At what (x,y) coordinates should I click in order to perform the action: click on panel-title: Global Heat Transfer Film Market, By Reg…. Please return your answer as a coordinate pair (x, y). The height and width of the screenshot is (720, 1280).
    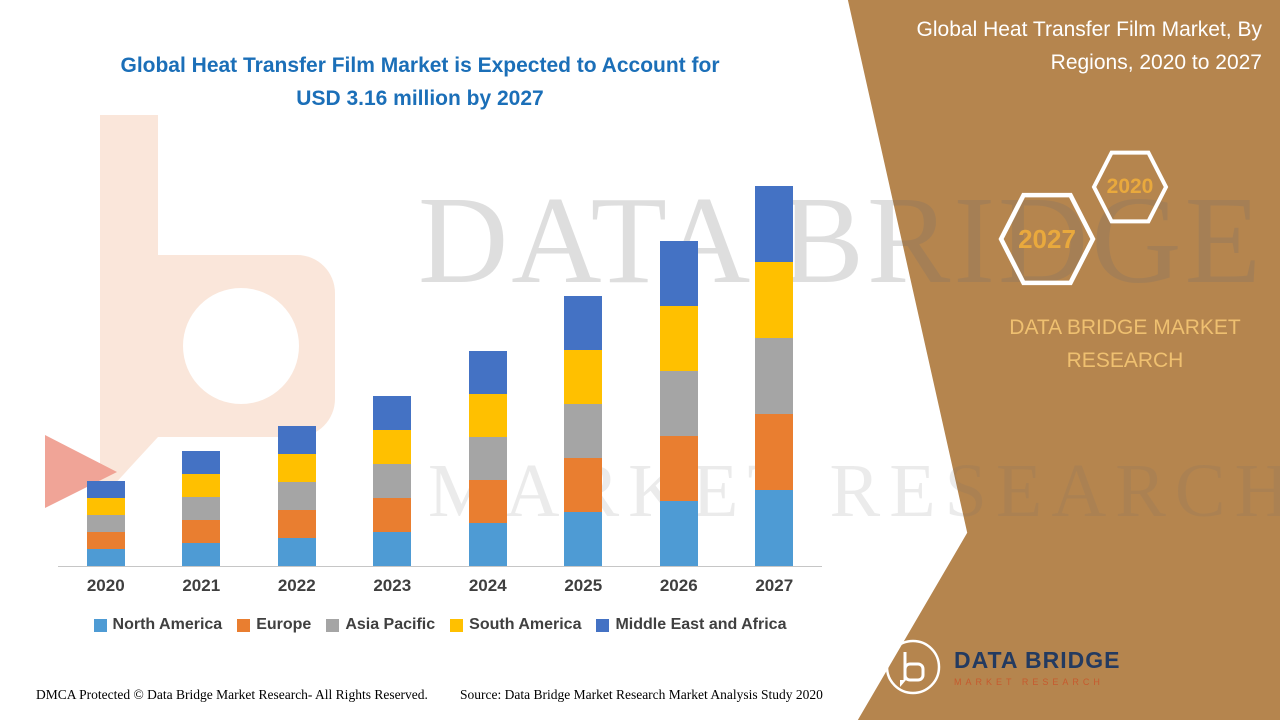
    Looking at the image, I should click on (1076, 46).